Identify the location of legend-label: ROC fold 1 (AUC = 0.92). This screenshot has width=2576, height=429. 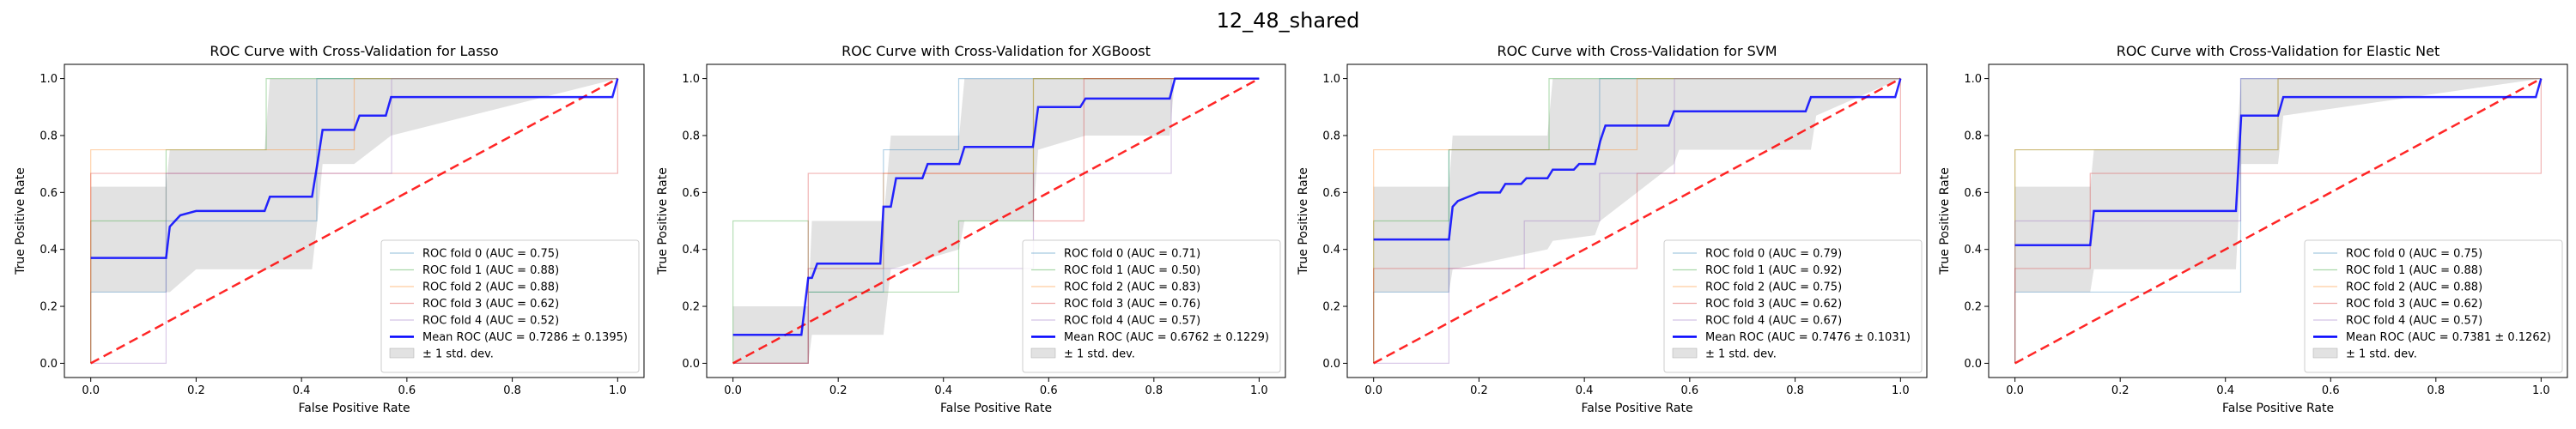
(1773, 270).